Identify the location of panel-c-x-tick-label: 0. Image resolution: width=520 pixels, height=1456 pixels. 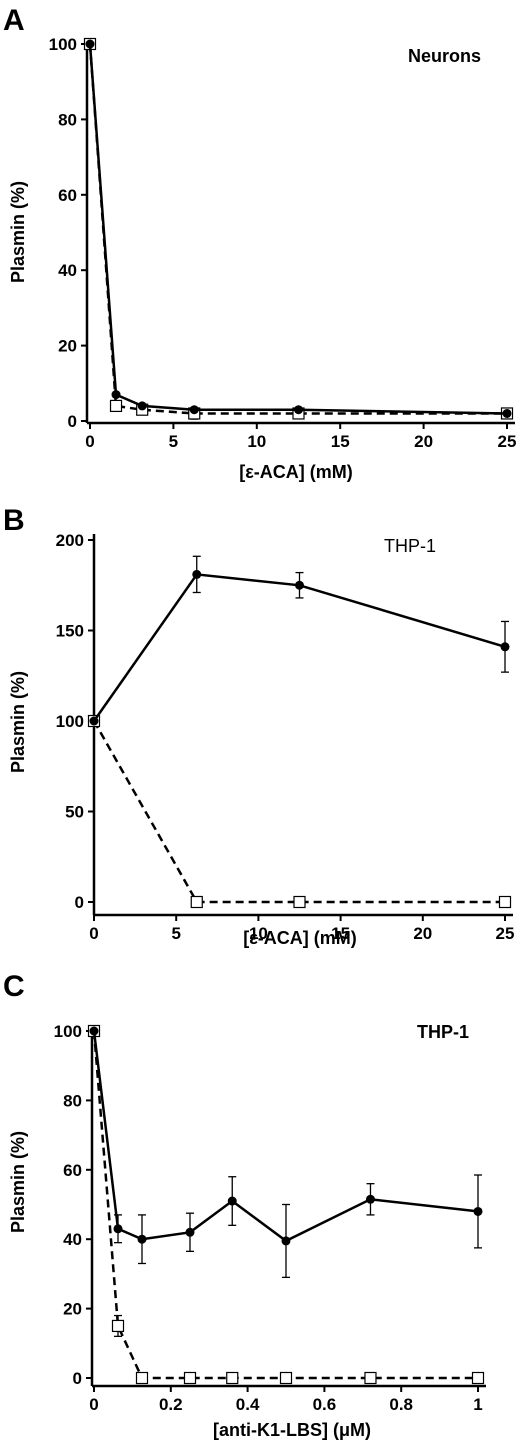
(93, 1404).